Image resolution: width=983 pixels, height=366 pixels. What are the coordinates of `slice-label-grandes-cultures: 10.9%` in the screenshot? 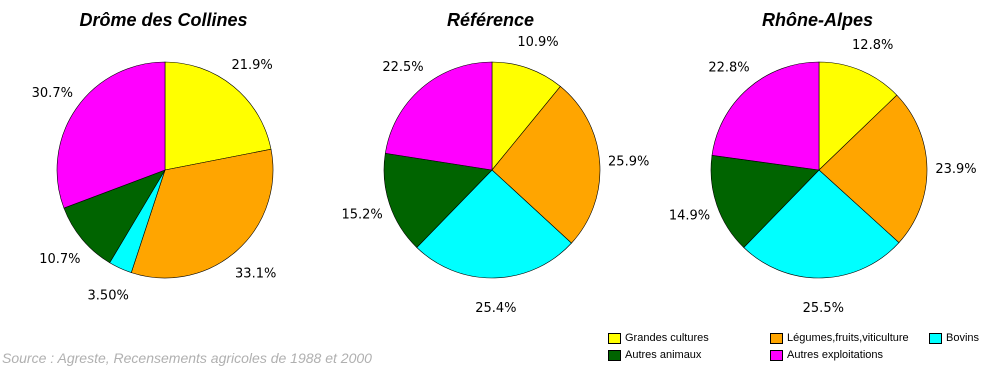 It's located at (537, 42).